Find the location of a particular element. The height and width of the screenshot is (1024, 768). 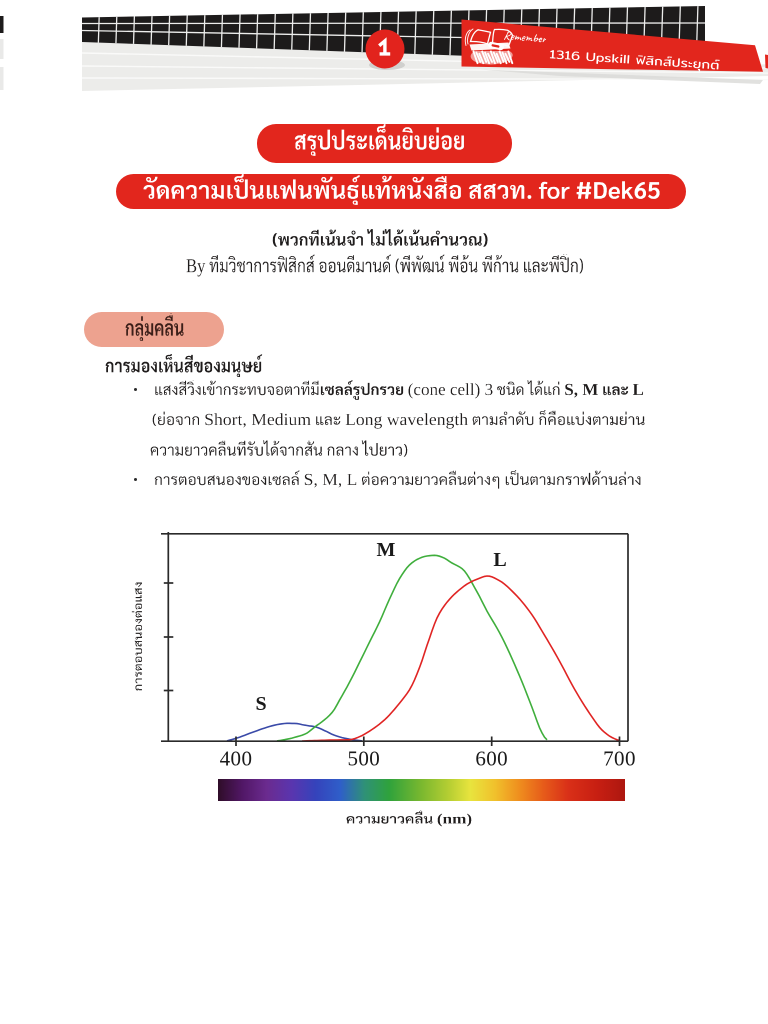

svg-text: 500 is located at coordinates (363, 759).